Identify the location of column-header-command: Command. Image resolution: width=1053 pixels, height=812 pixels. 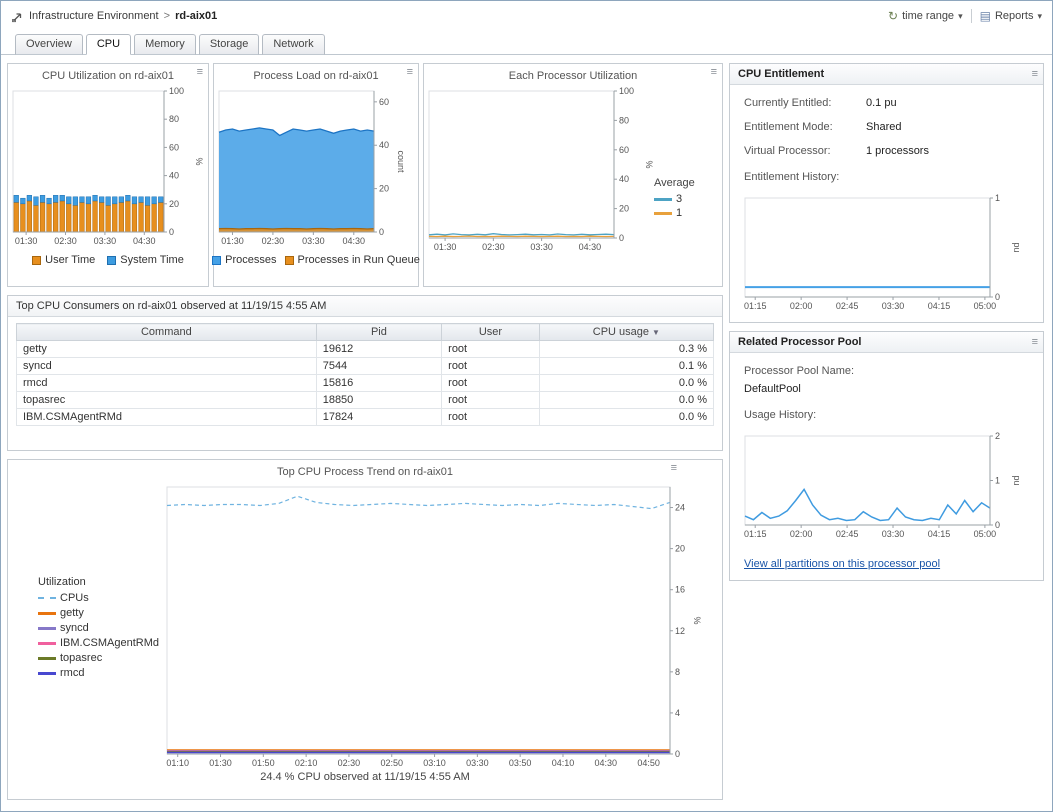
(166, 332).